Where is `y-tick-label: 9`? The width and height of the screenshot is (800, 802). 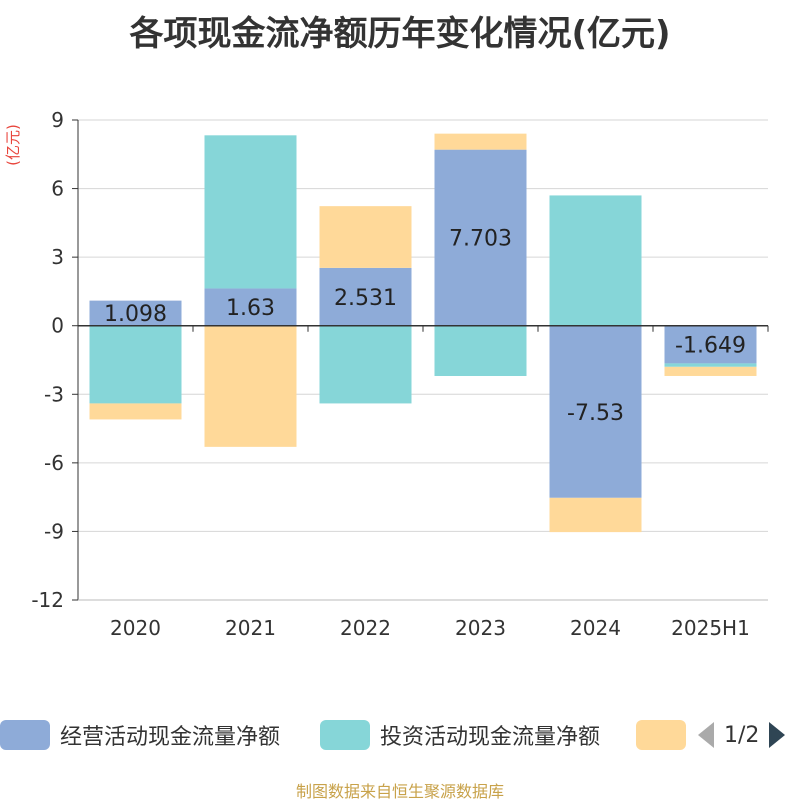
y-tick-label: 9 is located at coordinates (57, 120).